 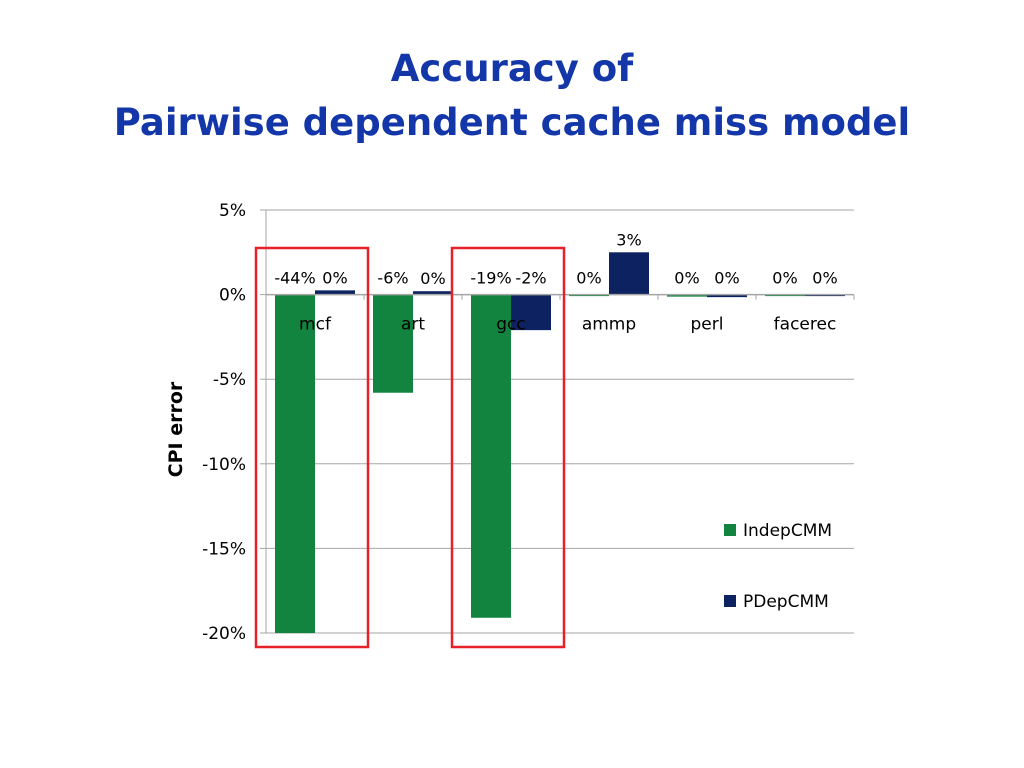 I want to click on bar-pdepcmm-gcc, so click(x=531, y=312).